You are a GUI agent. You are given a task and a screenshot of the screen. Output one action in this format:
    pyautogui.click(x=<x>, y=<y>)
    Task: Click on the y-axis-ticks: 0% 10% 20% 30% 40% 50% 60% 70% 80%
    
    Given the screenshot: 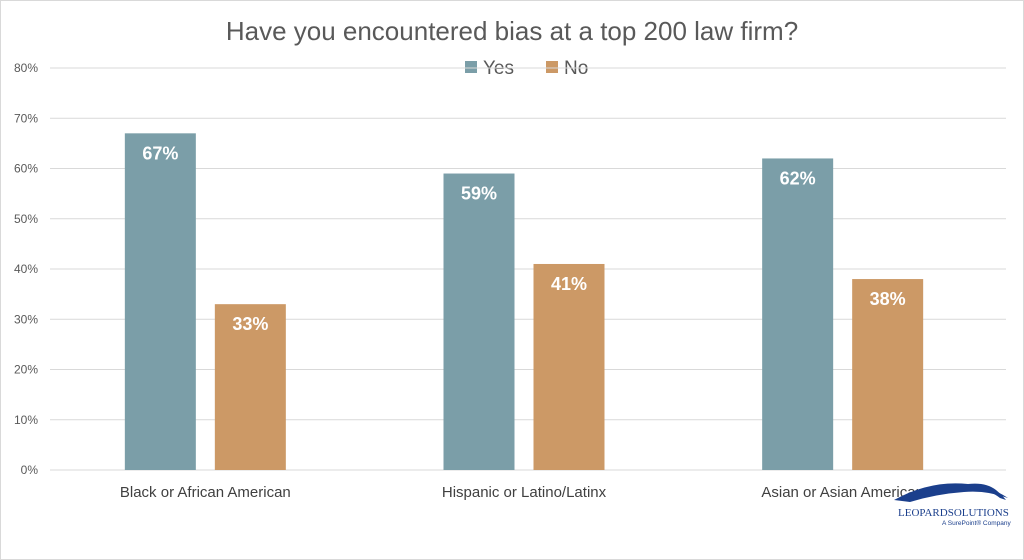 What is the action you would take?
    pyautogui.click(x=26, y=269)
    